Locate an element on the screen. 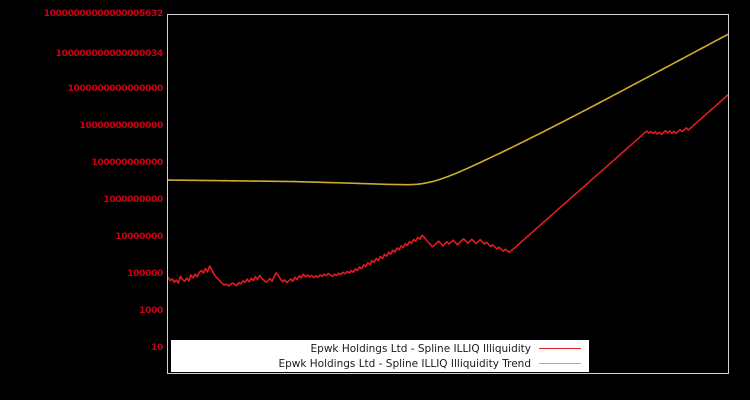 The height and width of the screenshot is (400, 750). legend-swatch-illiquidity is located at coordinates (560, 348).